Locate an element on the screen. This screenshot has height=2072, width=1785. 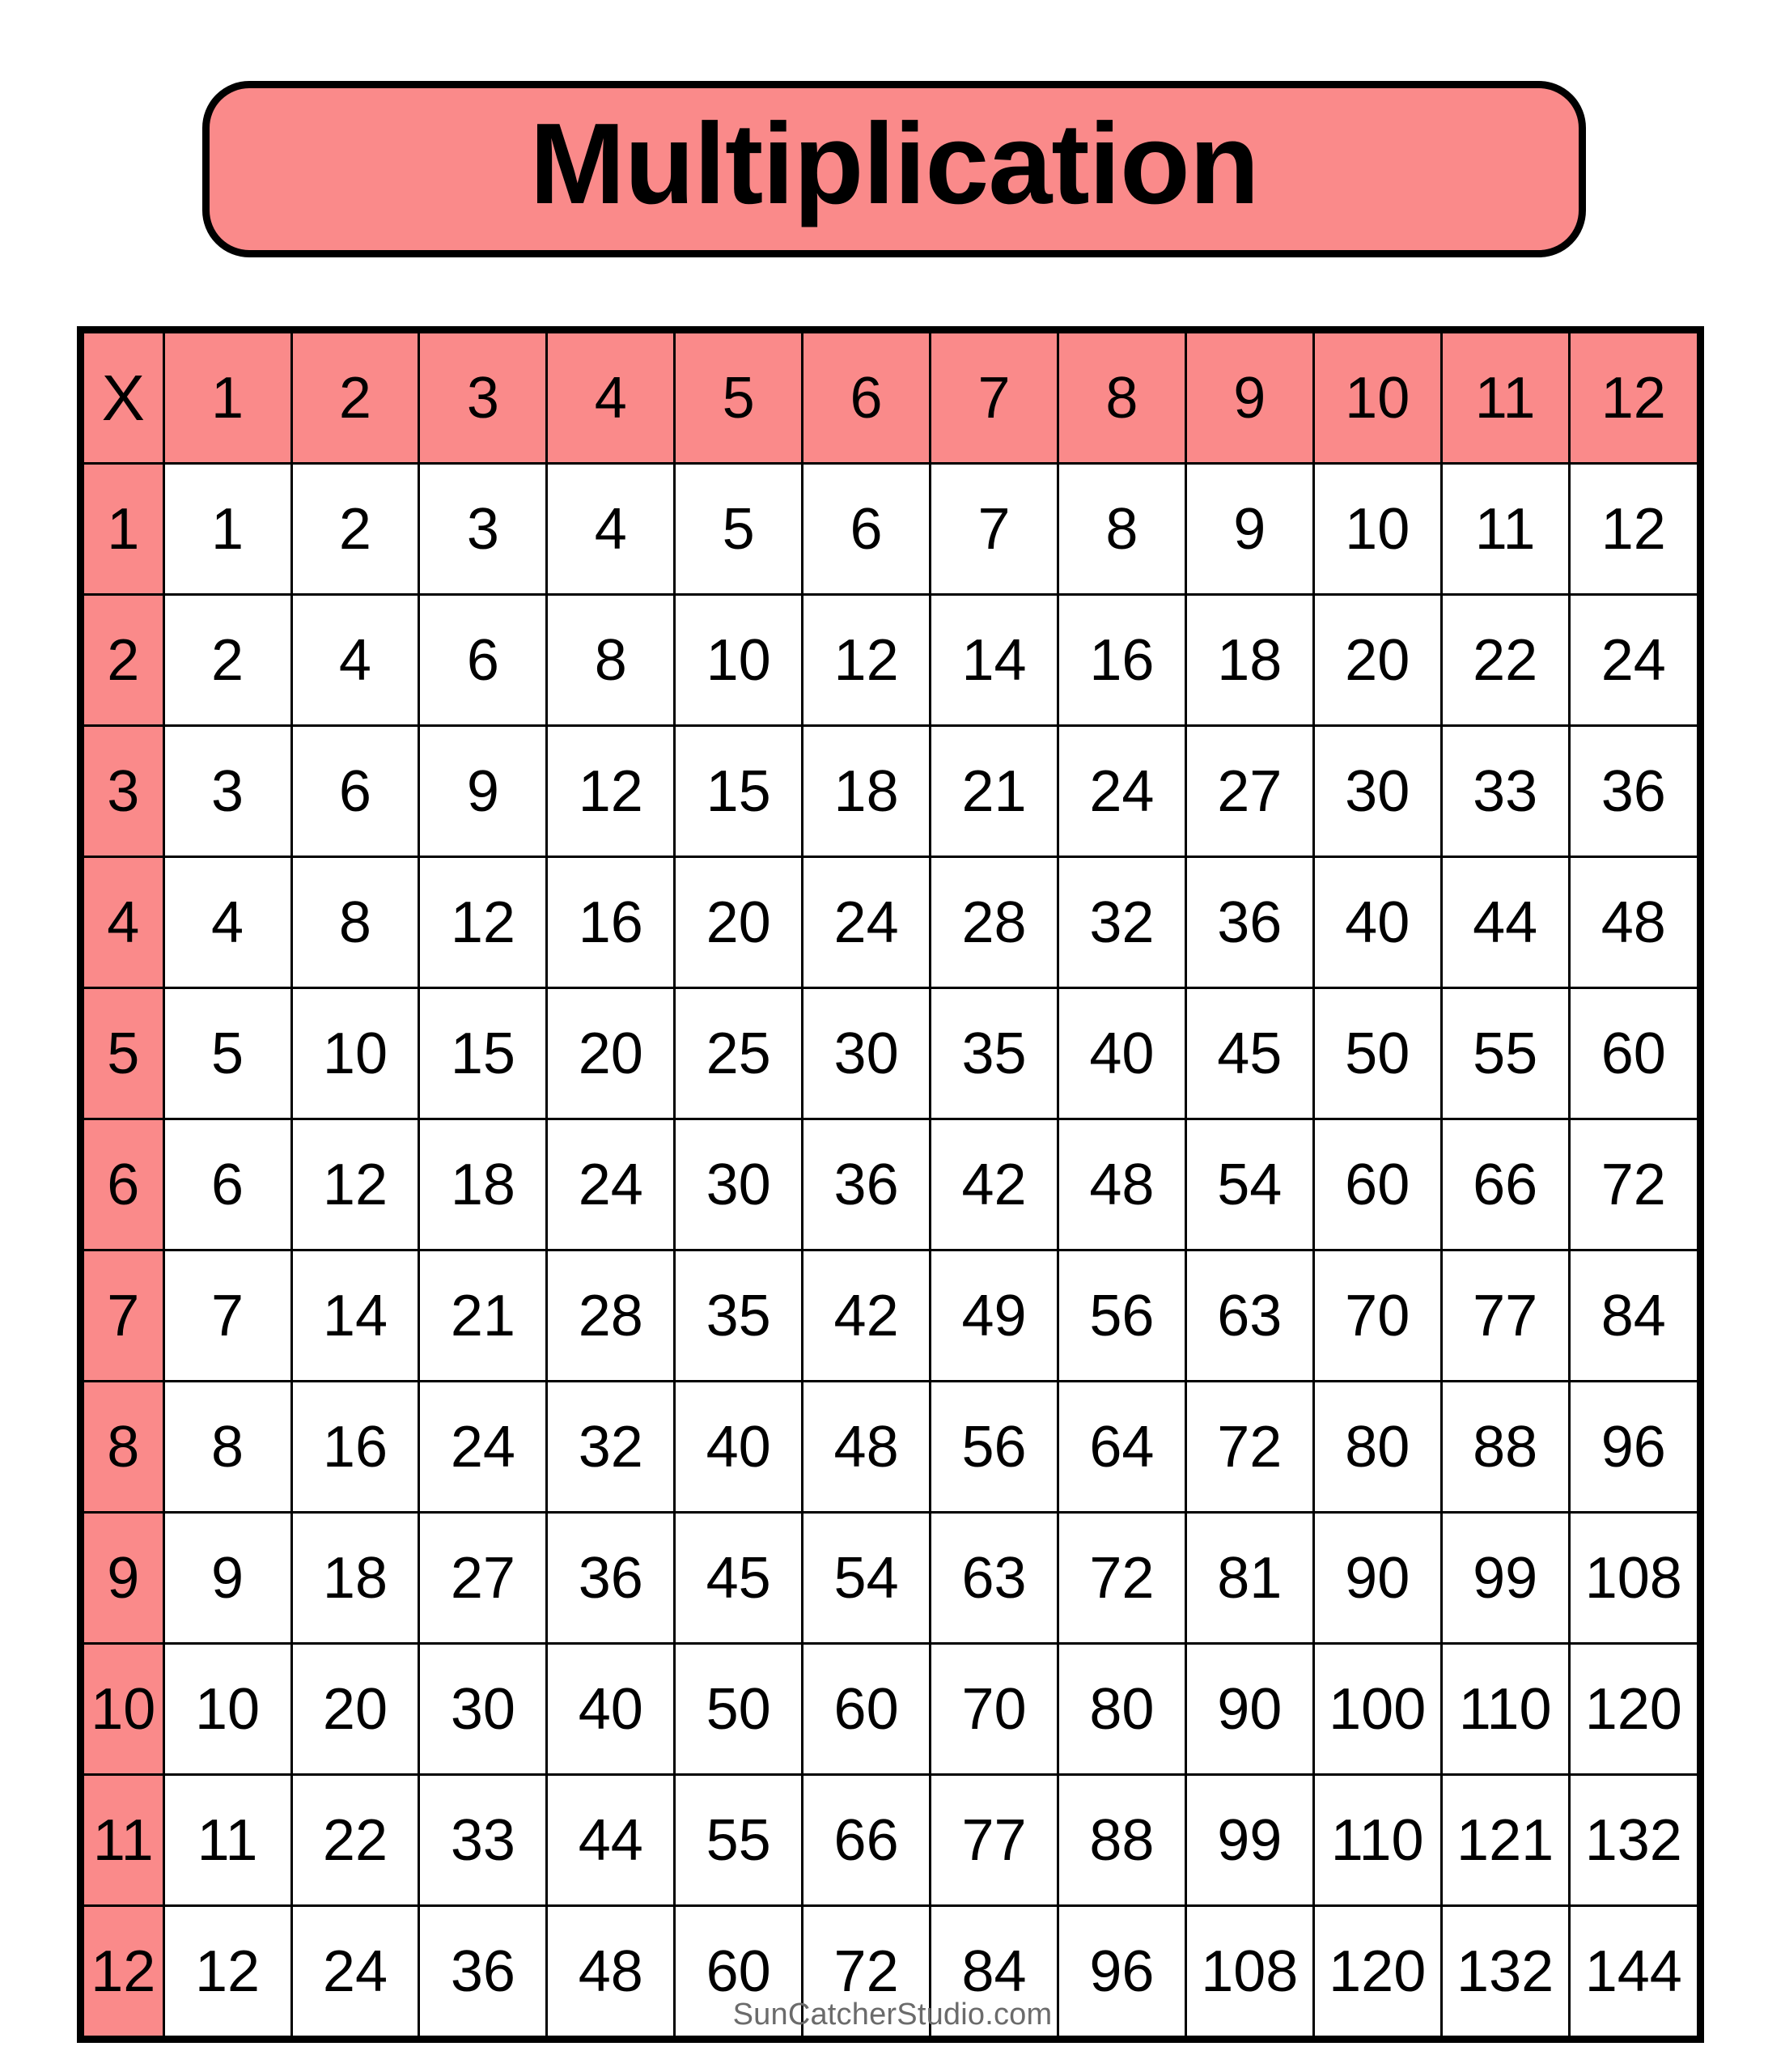
product-cell-10x7: 70 is located at coordinates (994, 1709).